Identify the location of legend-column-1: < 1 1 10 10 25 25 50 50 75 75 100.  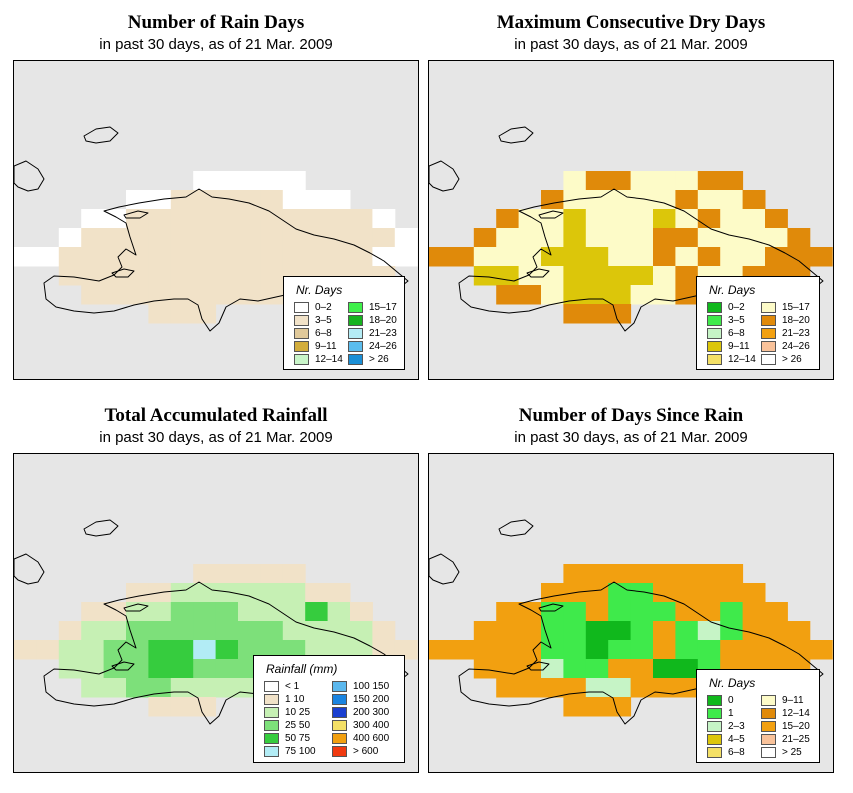
(290, 719).